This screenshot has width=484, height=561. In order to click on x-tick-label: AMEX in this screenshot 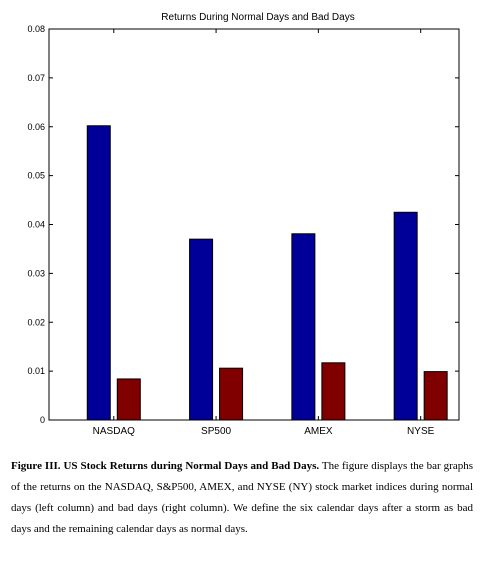, I will do `click(318, 431)`.